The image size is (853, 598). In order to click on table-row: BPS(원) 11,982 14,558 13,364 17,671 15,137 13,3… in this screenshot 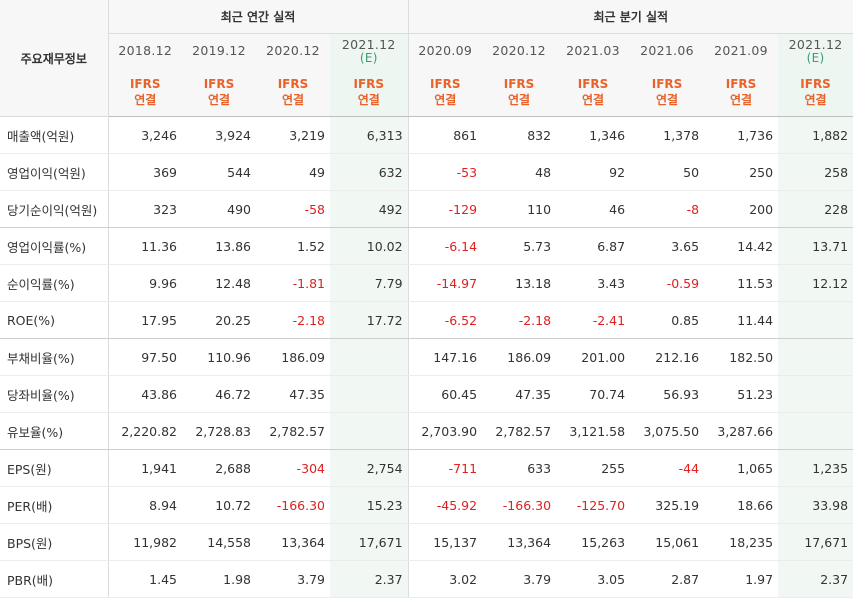, I will do `click(426, 542)`.